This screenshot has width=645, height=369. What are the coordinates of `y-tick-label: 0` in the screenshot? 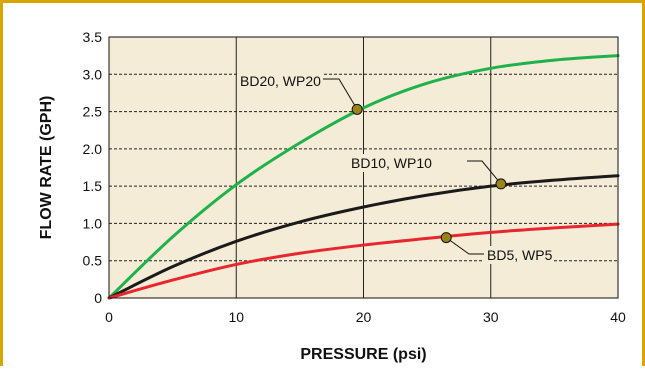 It's located at (98, 298).